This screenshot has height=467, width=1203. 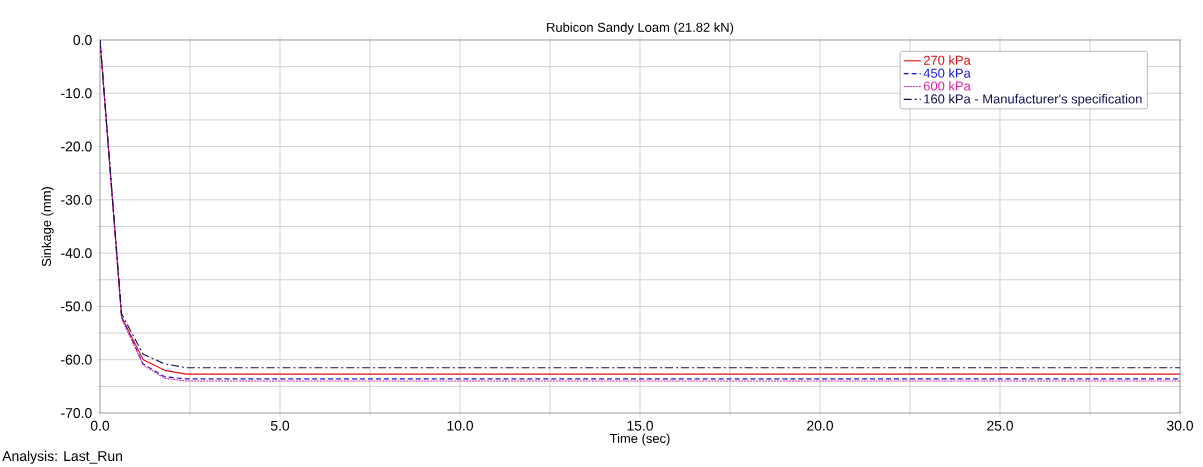 What do you see at coordinates (47, 227) in the screenshot?
I see `y-axis-title: Sinkage (mm)` at bounding box center [47, 227].